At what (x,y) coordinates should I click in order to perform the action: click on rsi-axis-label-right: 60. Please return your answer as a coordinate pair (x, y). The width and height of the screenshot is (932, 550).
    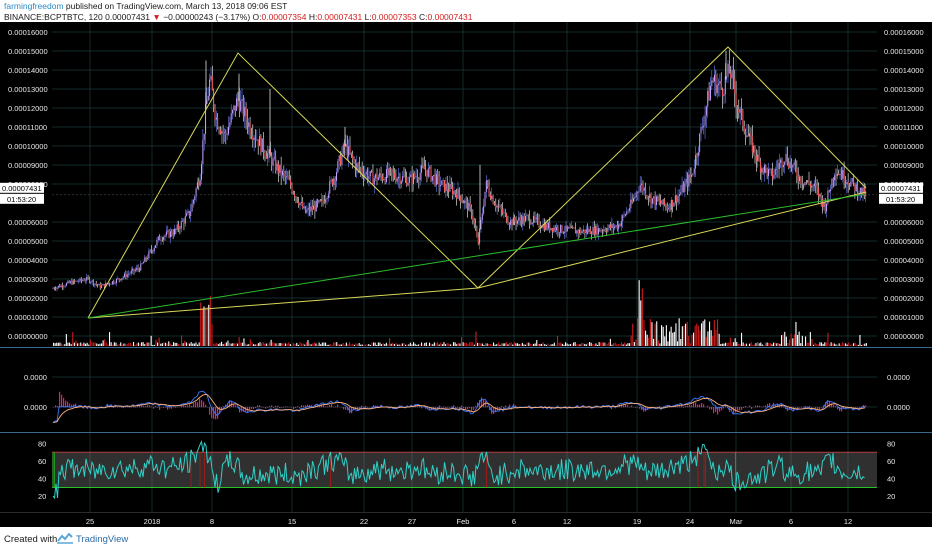
    Looking at the image, I should click on (891, 461).